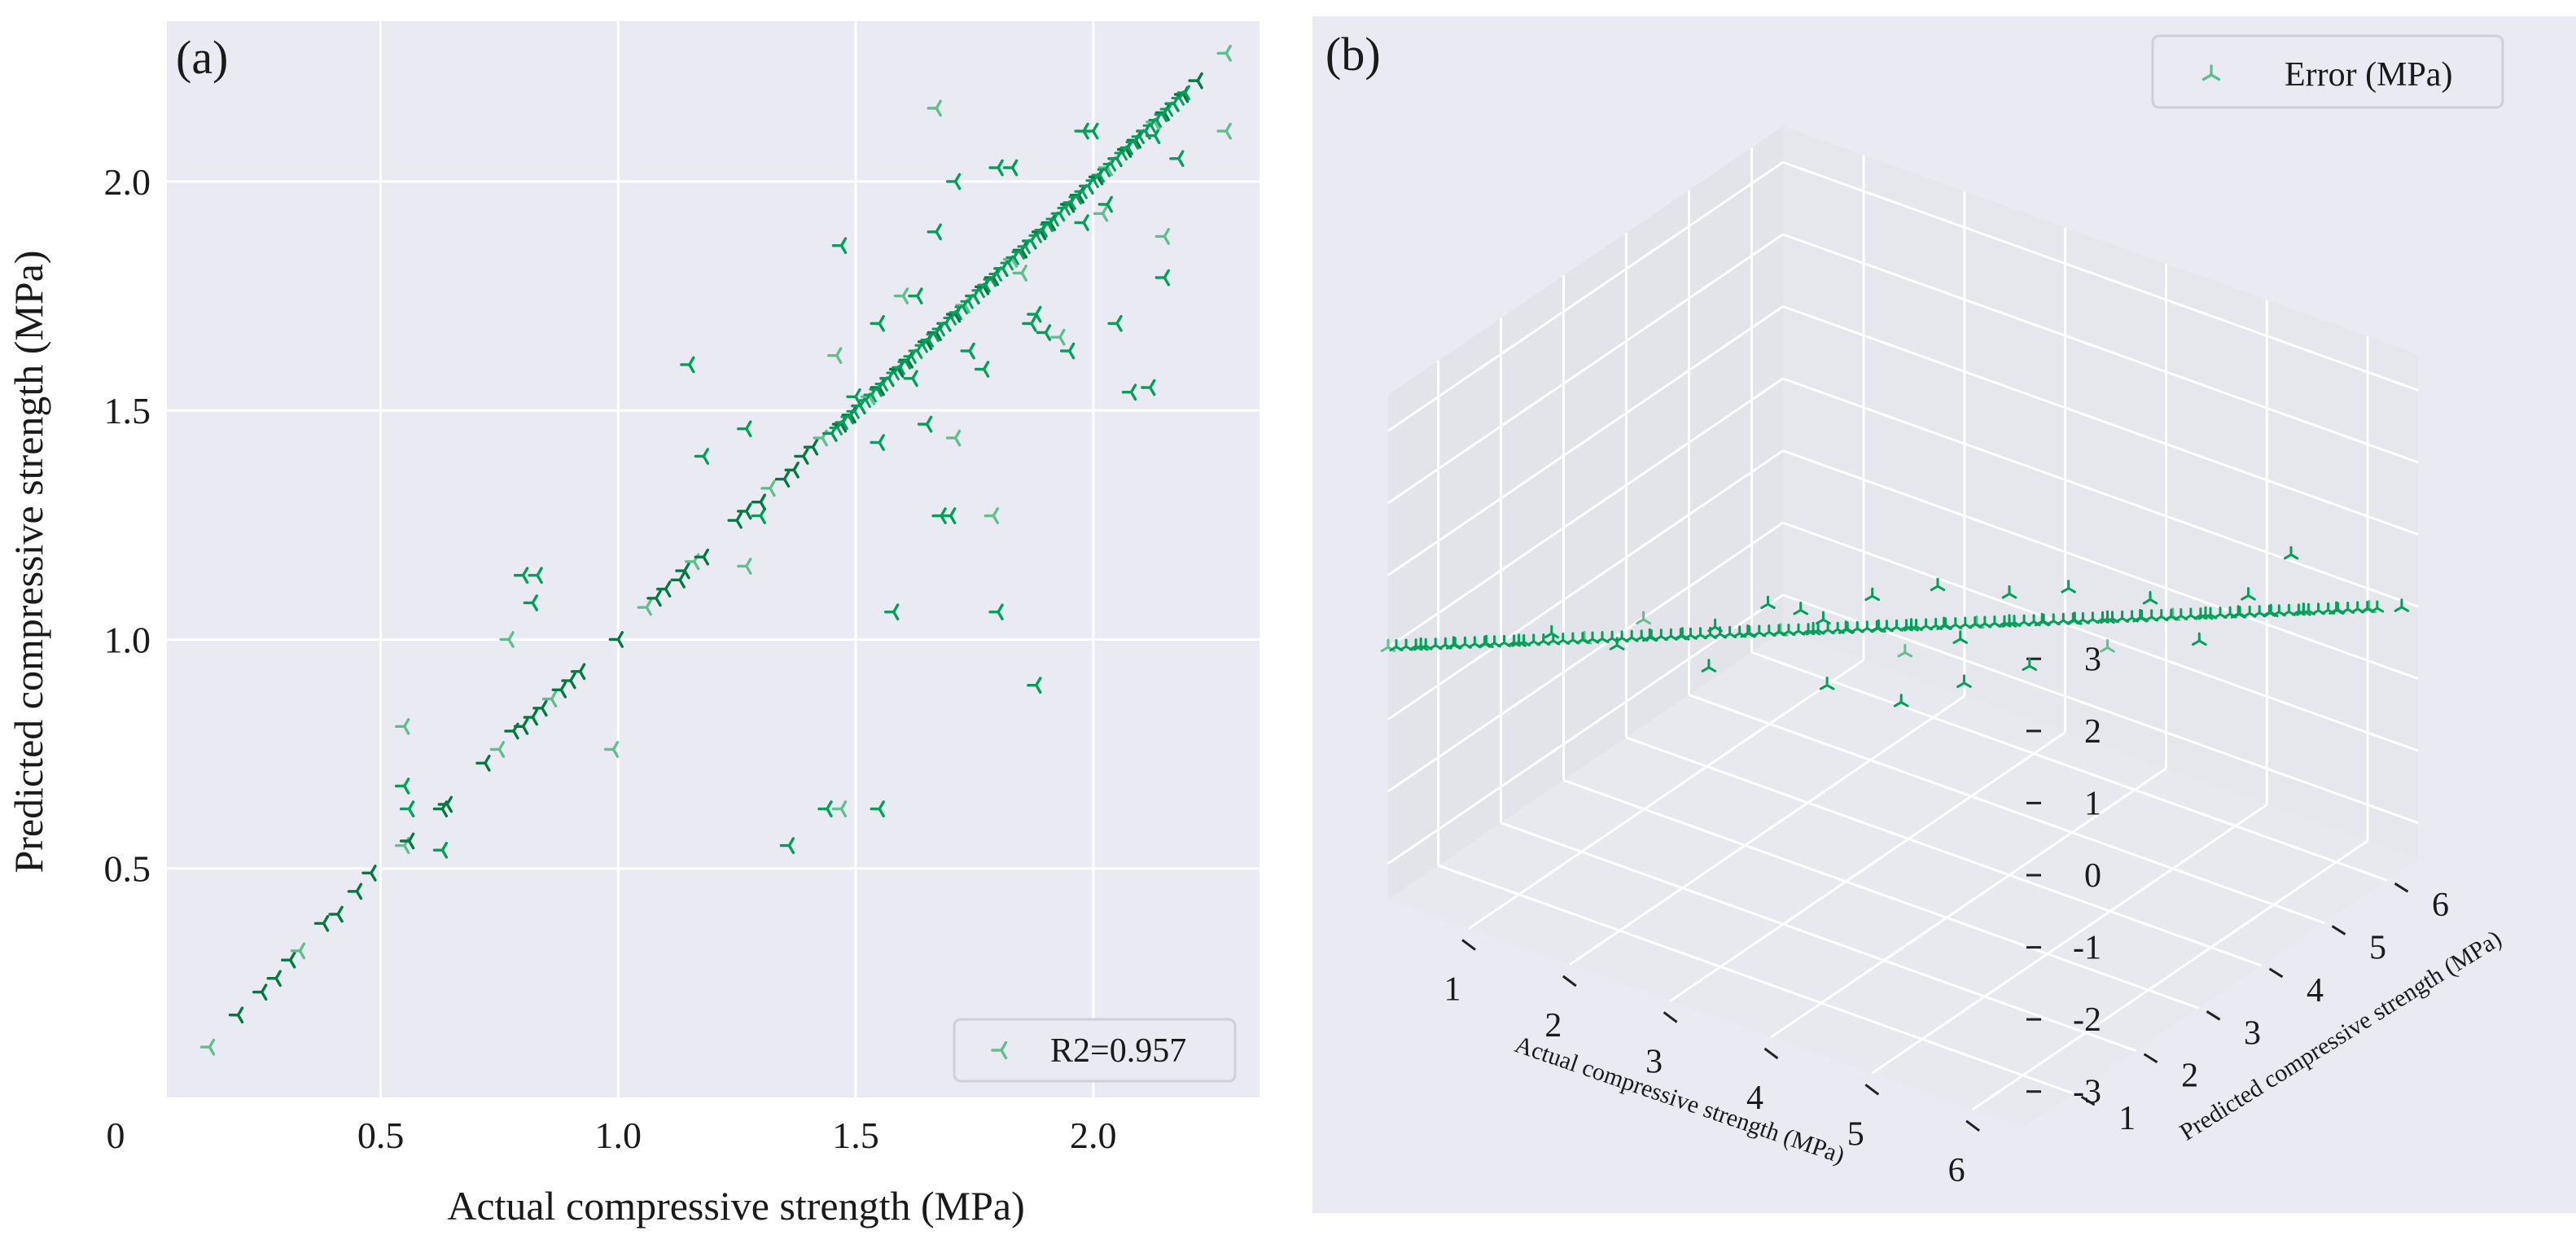  I want to click on panel-a-x-tick-label: 1.5, so click(856, 1135).